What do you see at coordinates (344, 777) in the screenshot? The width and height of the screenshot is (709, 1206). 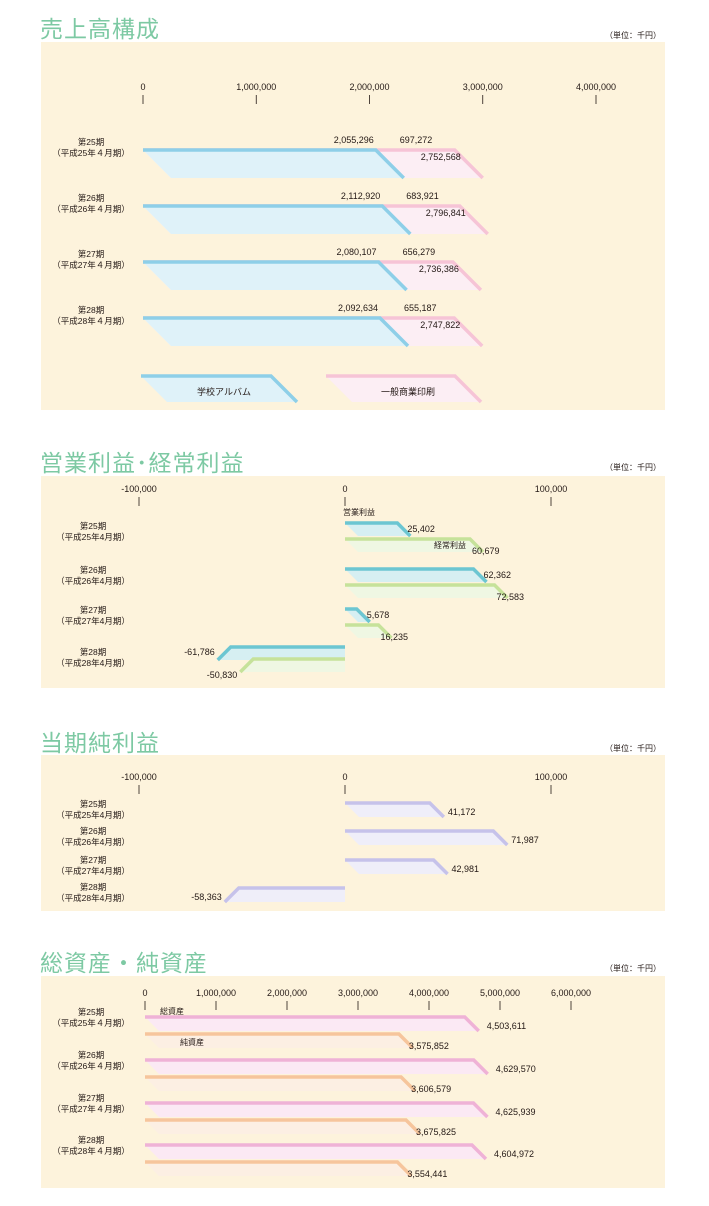 I see `net-tick-label: 0` at bounding box center [344, 777].